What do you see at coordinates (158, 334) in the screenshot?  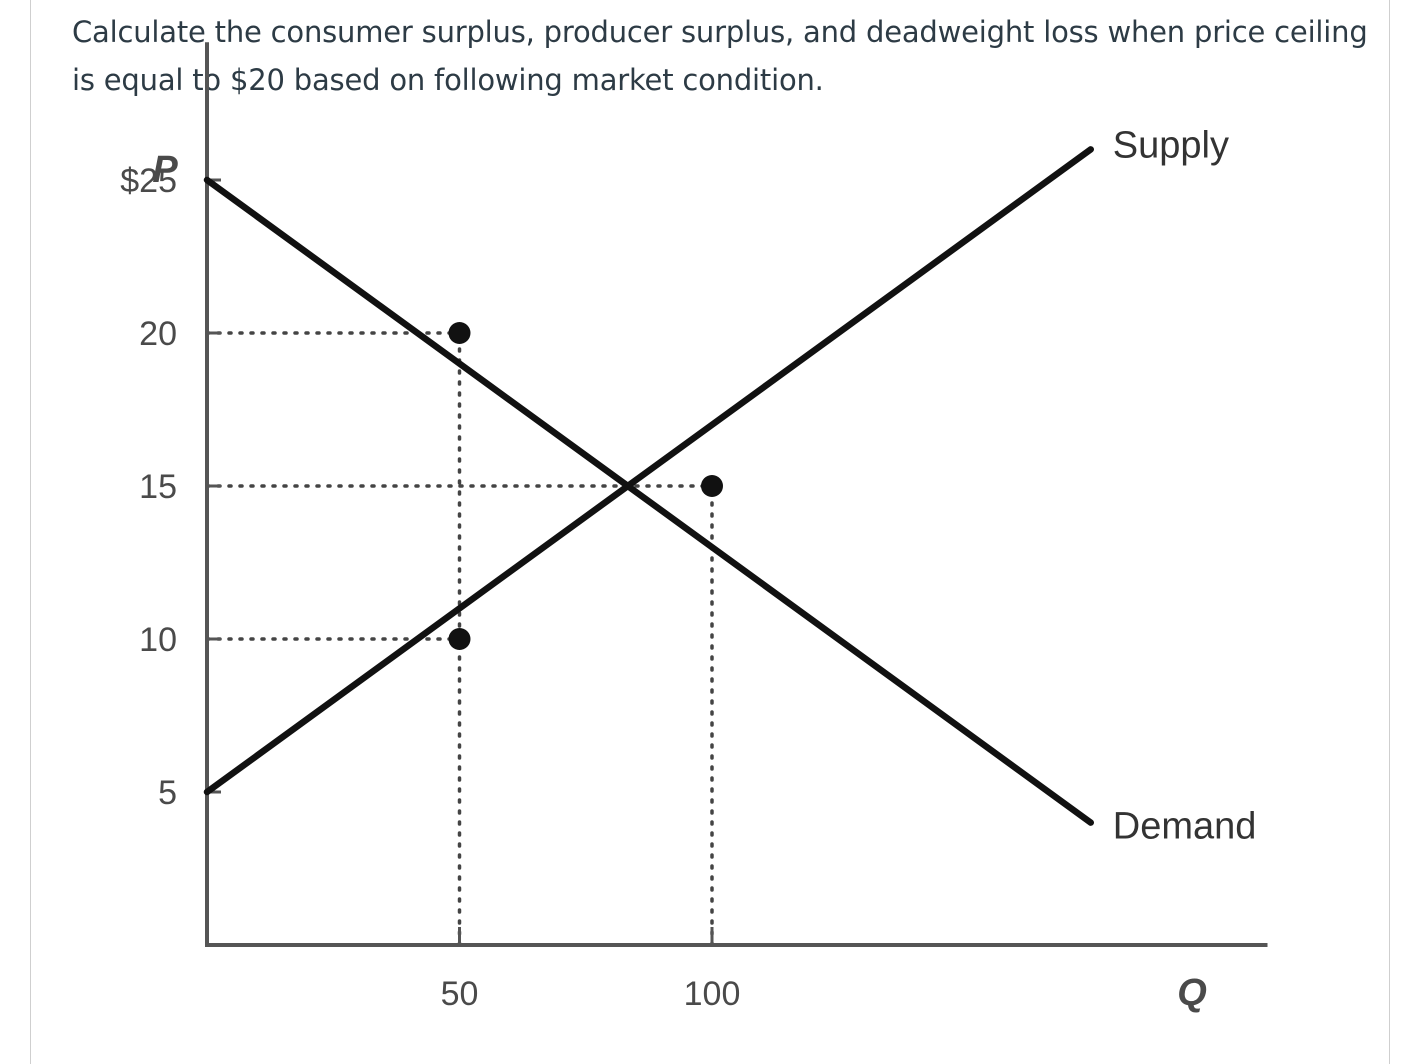 I see `y-tick-label-20: 20` at bounding box center [158, 334].